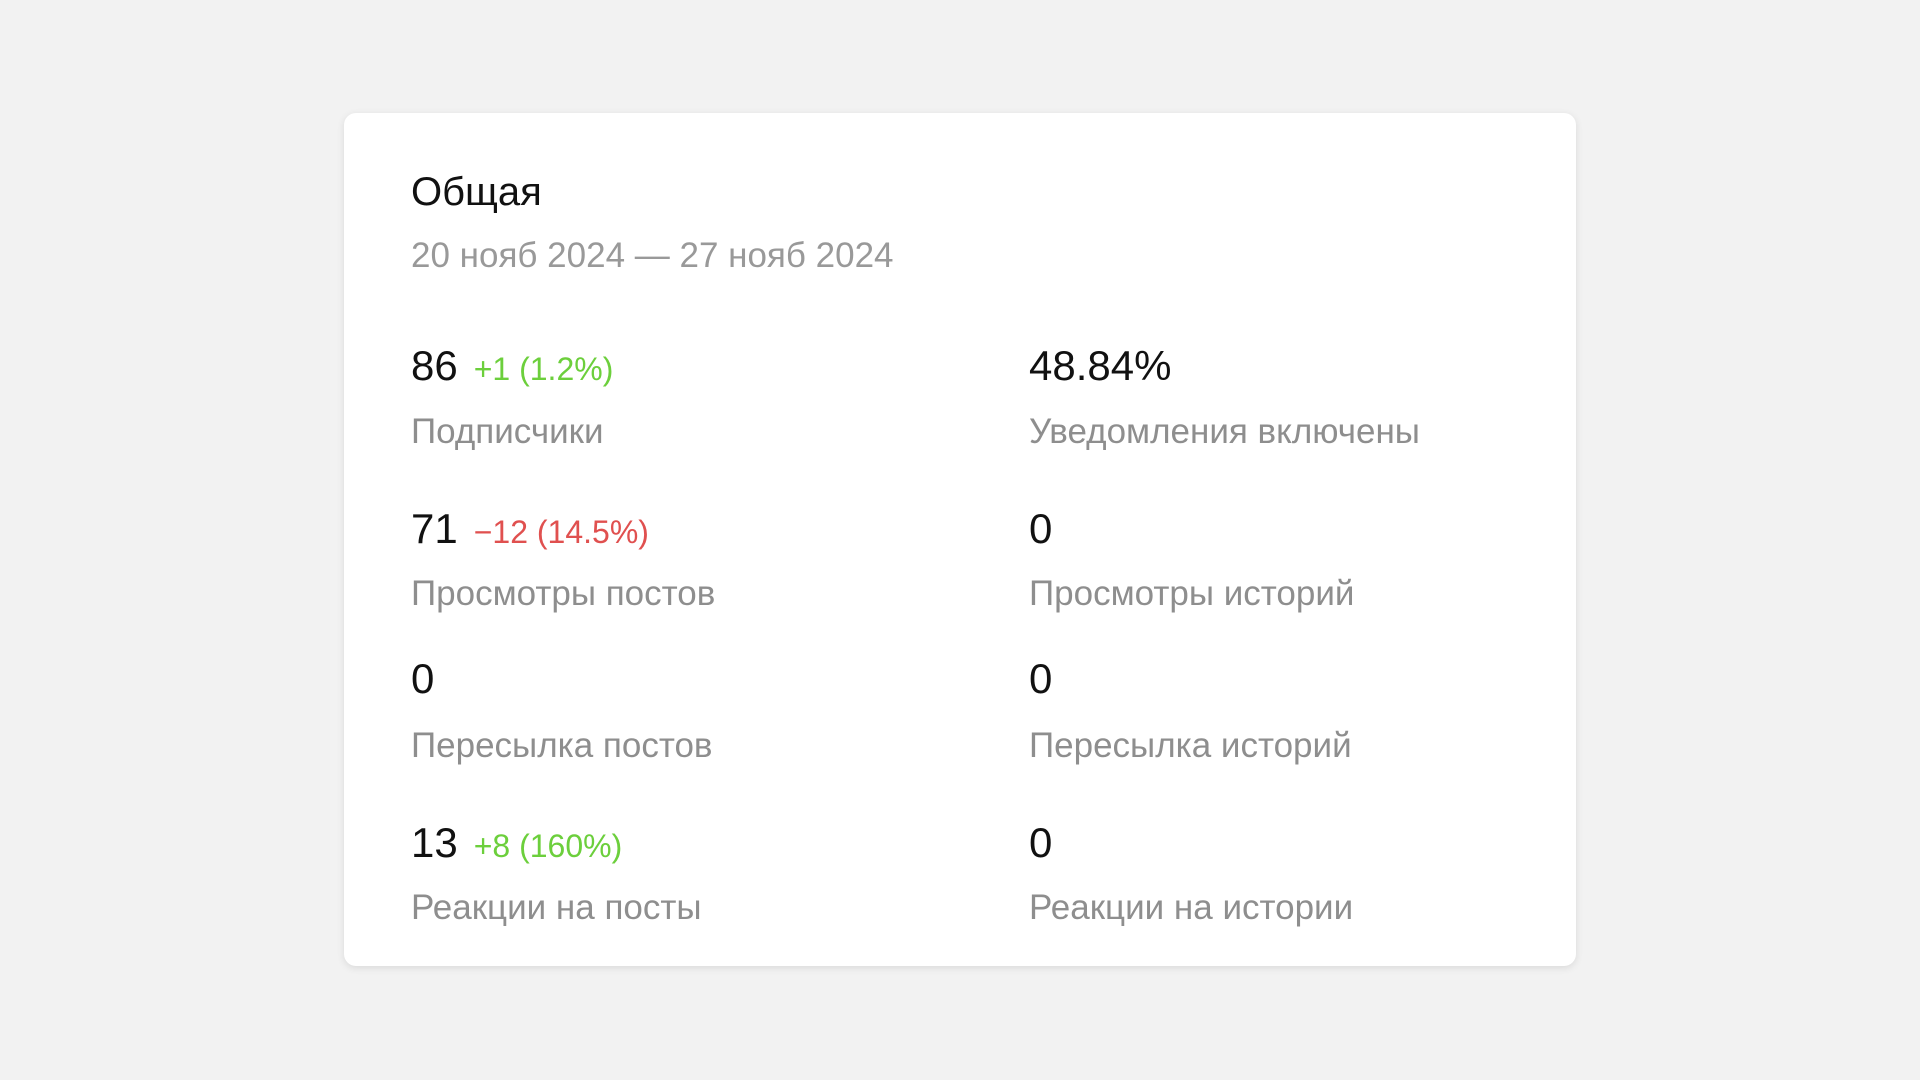 Image resolution: width=1920 pixels, height=1080 pixels. What do you see at coordinates (563, 593) in the screenshot?
I see `stat-label: Просмотры постов` at bounding box center [563, 593].